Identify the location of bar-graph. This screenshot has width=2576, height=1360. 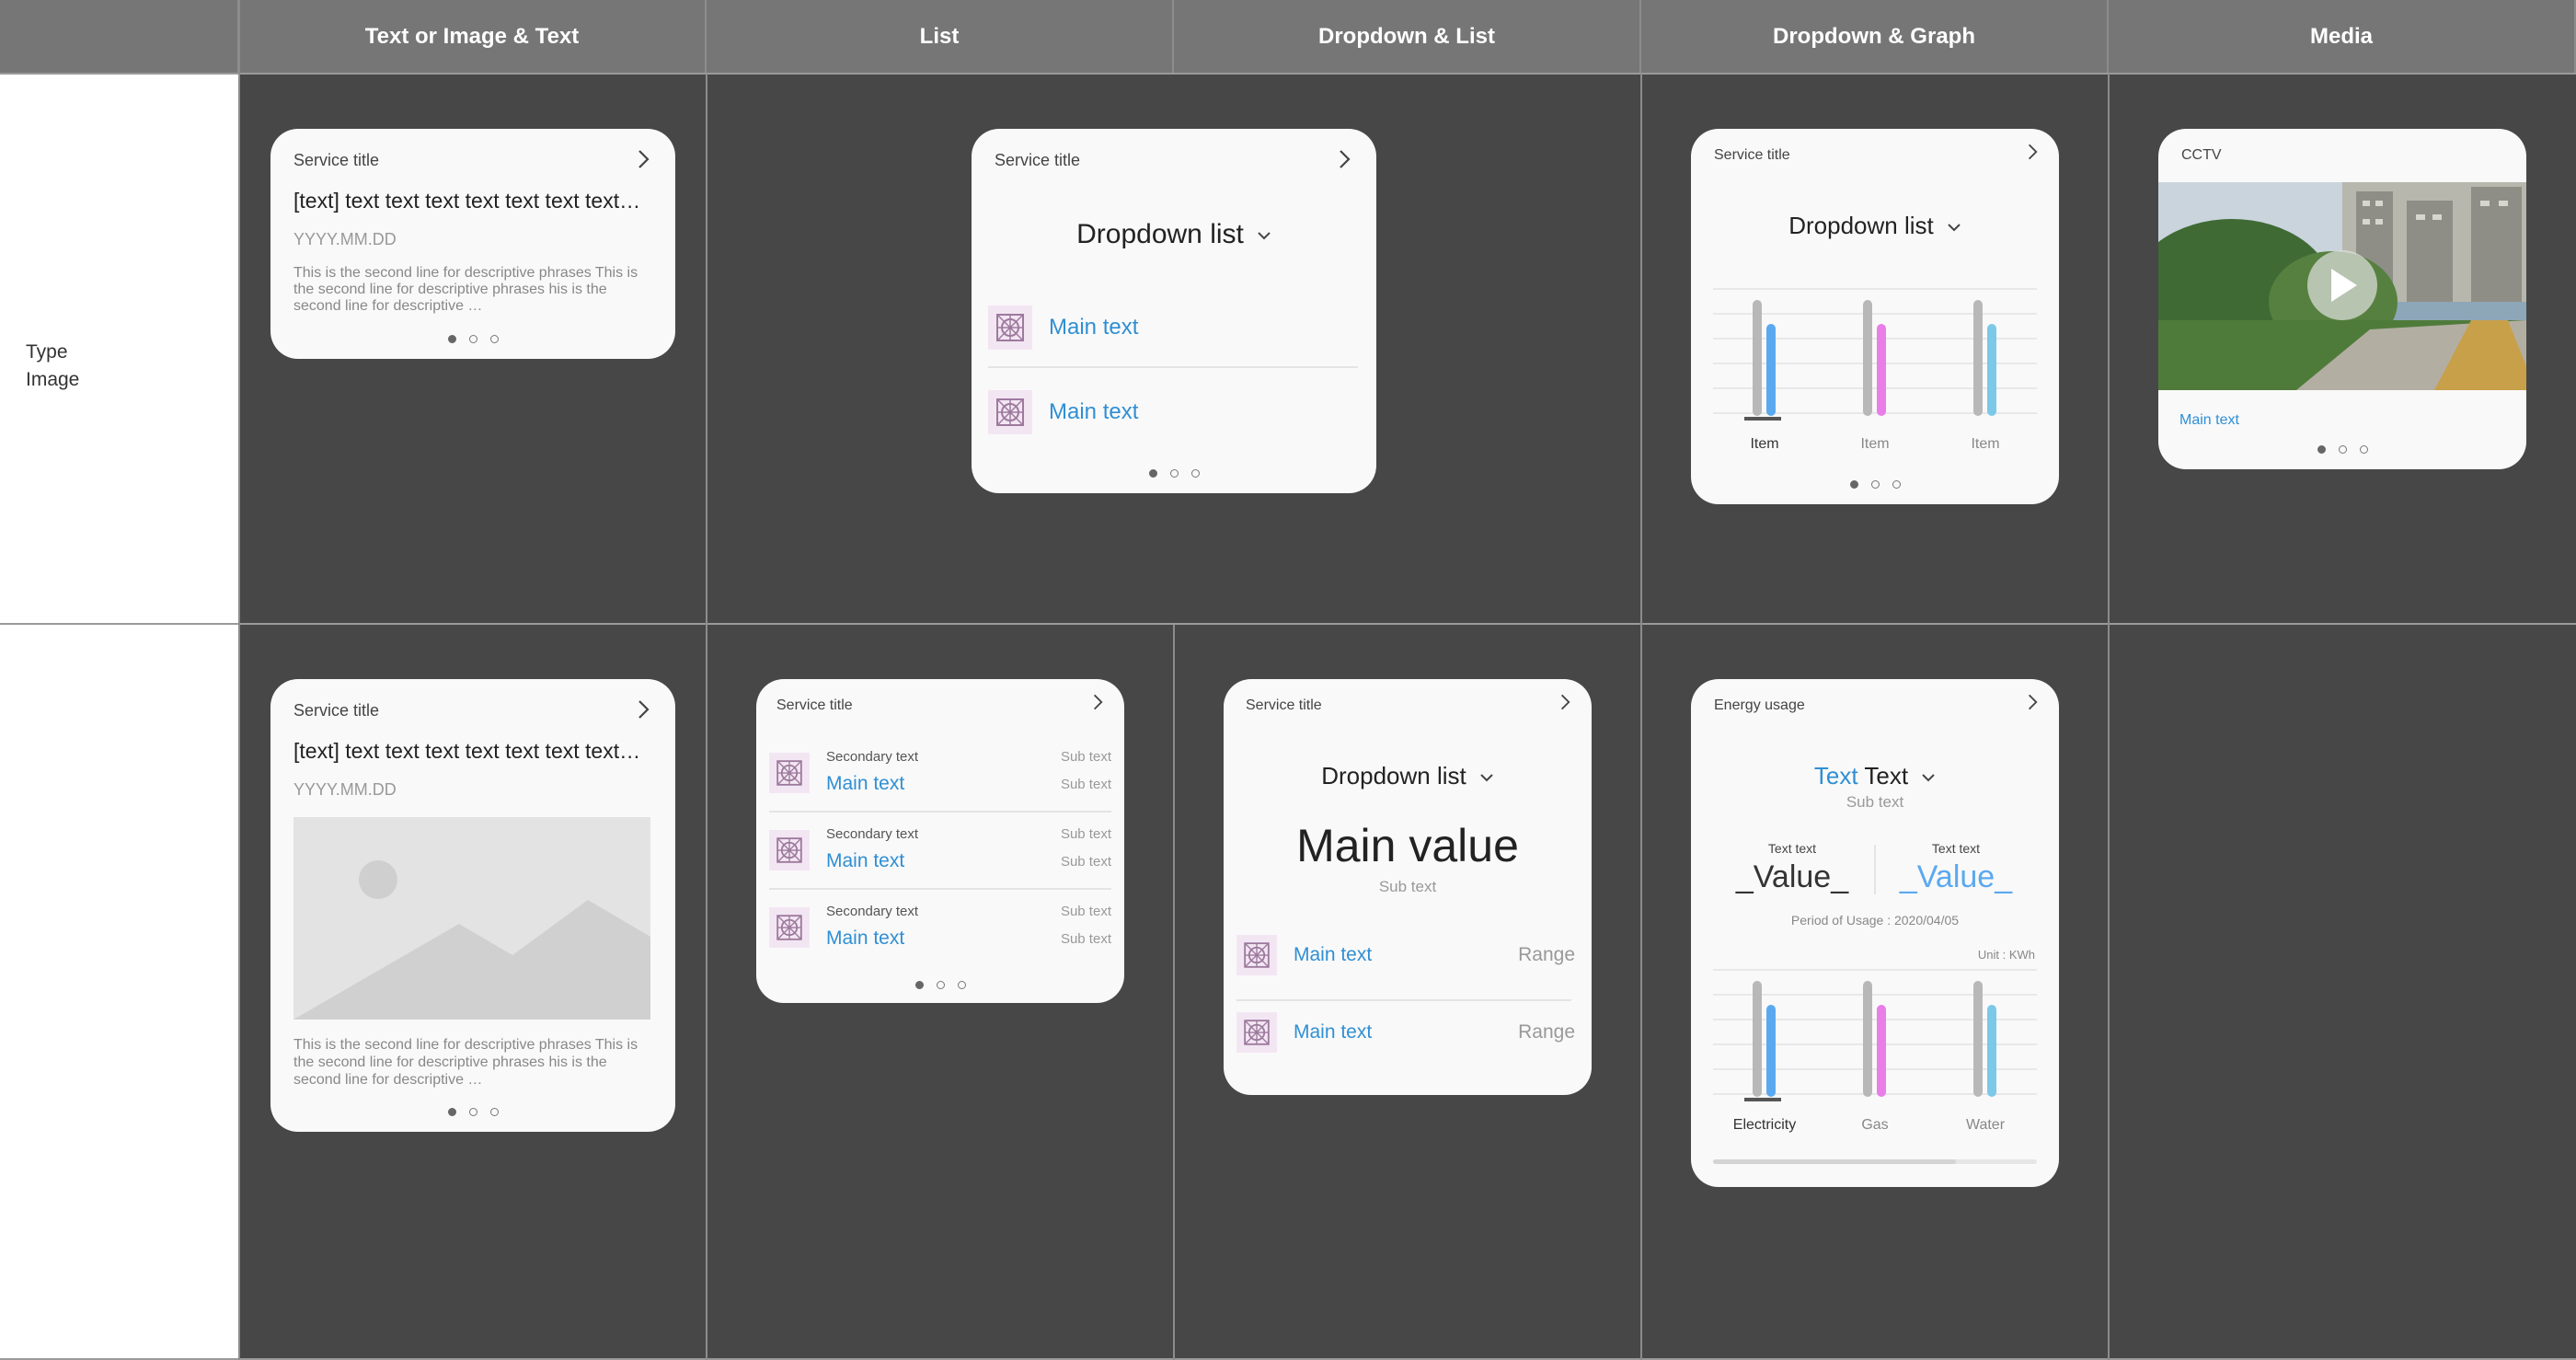
(1875, 1035).